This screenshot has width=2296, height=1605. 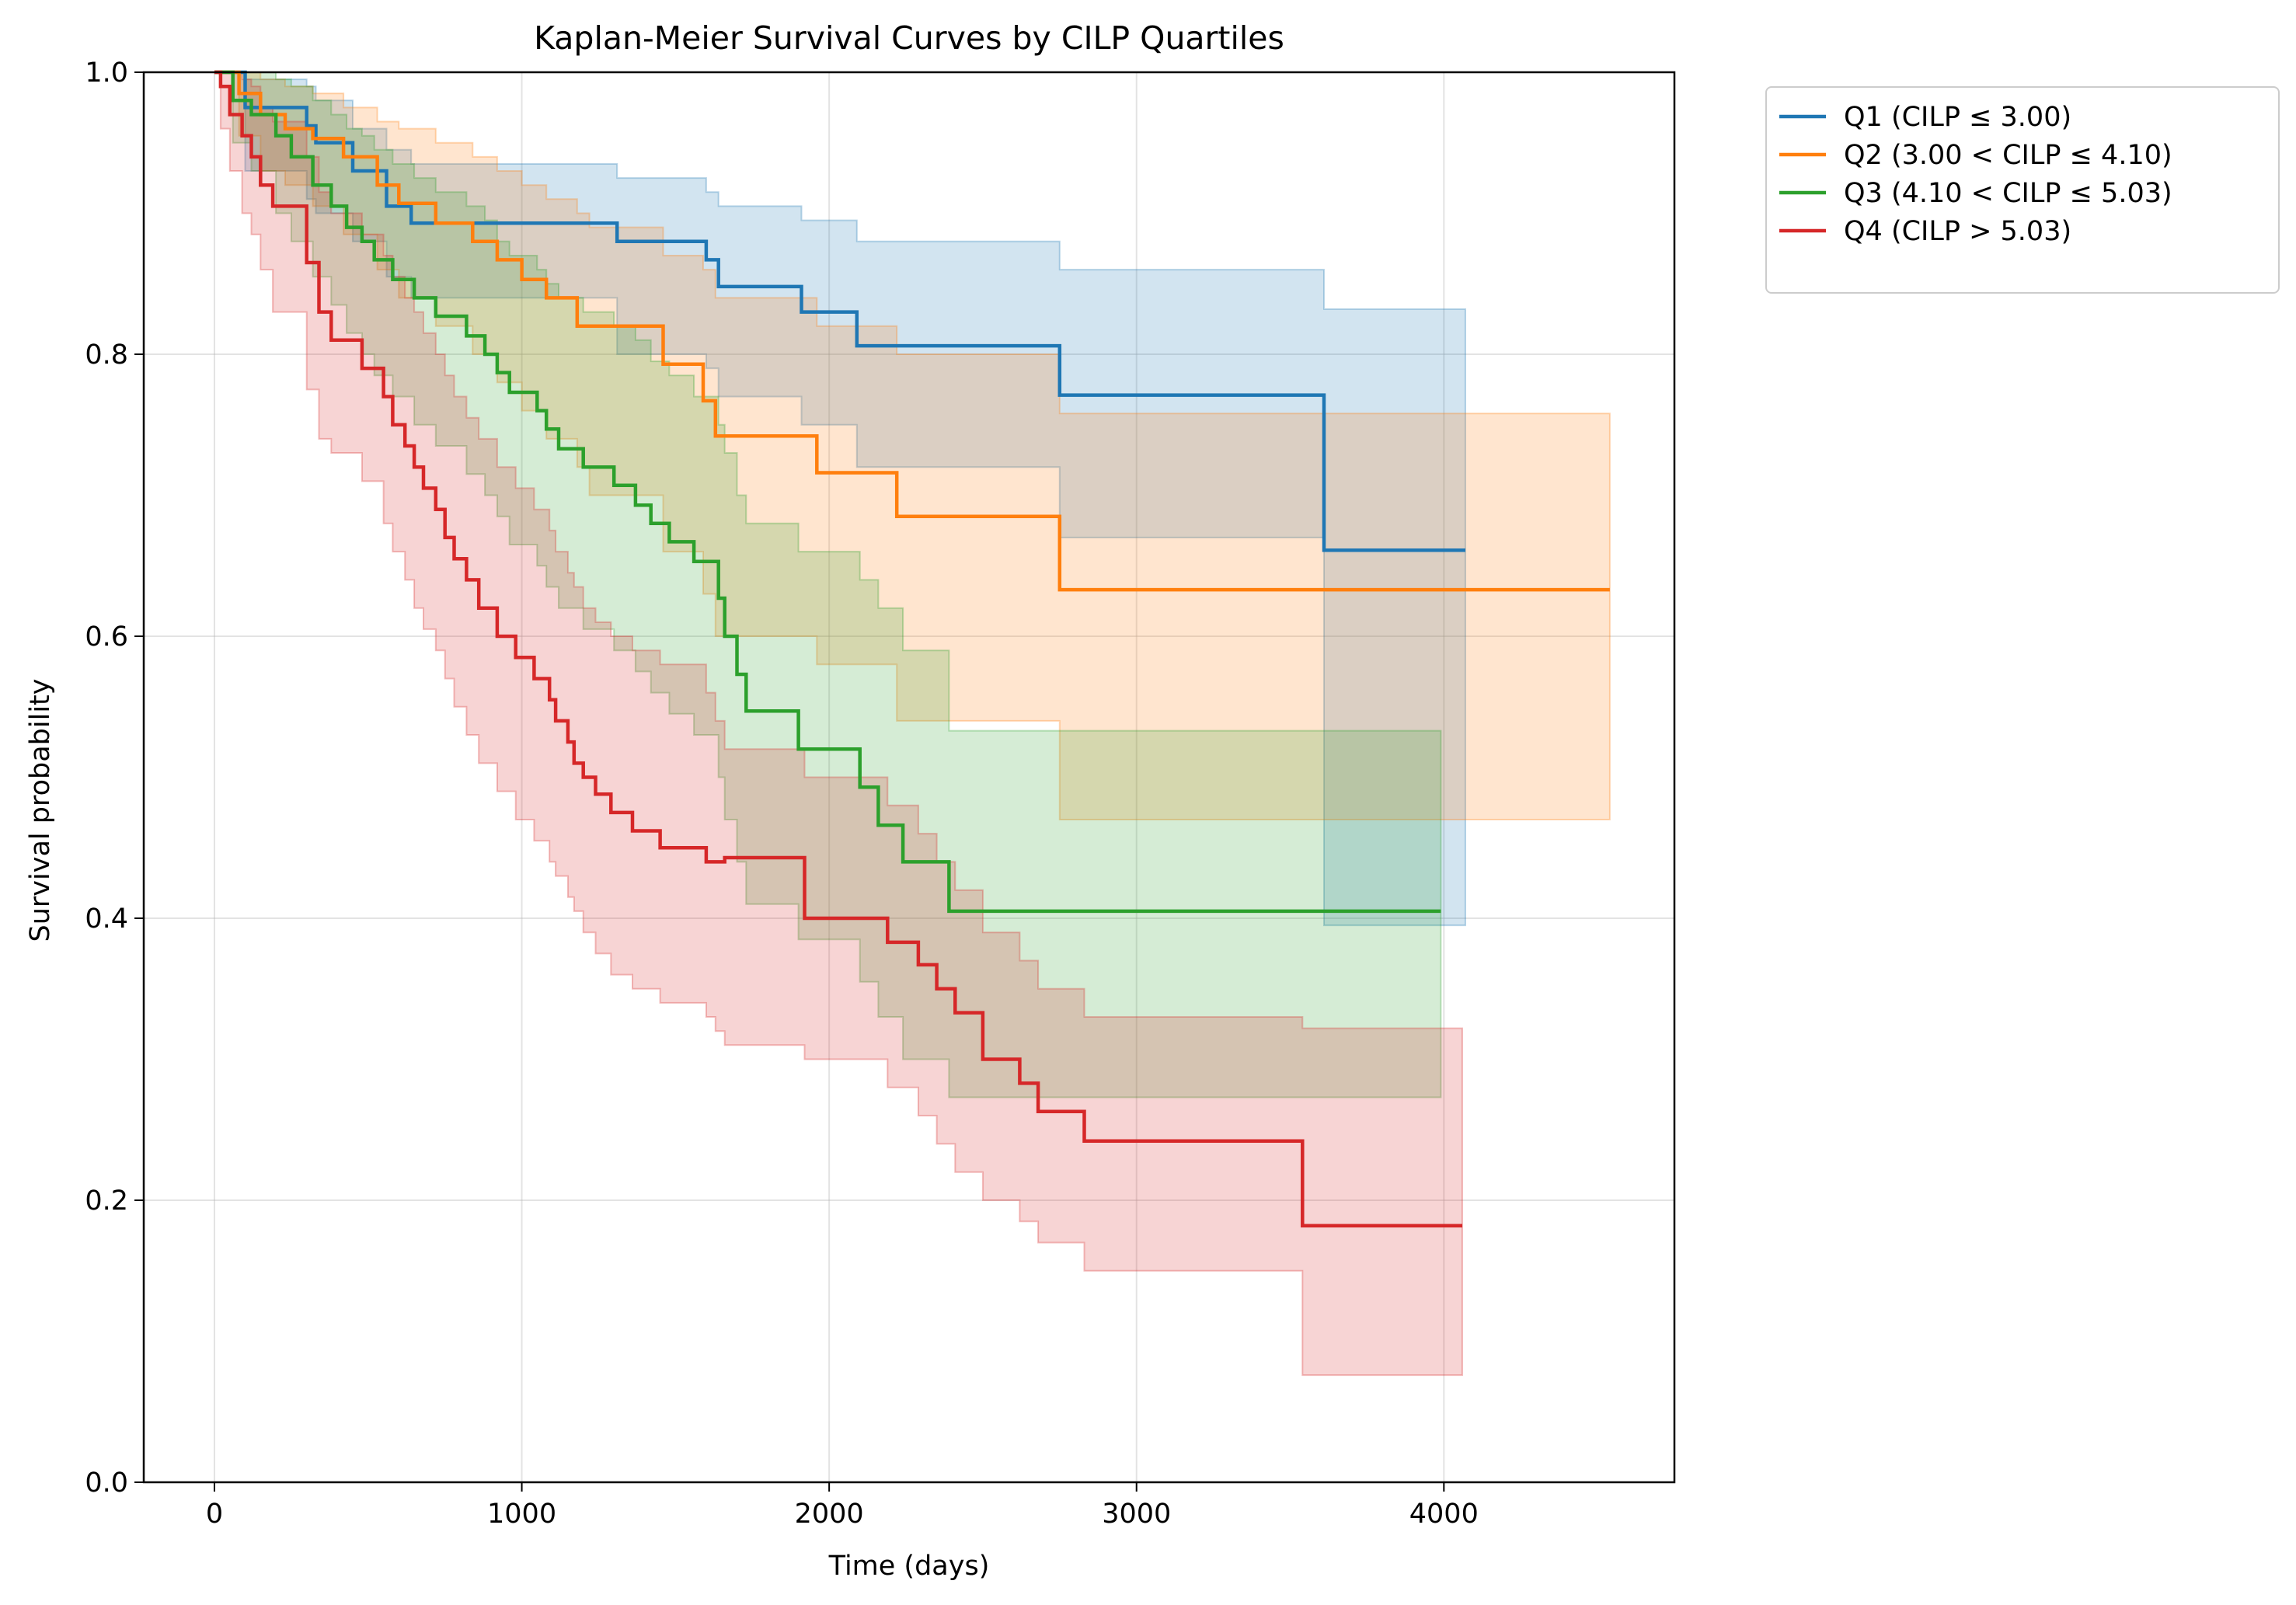 I want to click on y-tick-label: 0.2, so click(x=106, y=1201).